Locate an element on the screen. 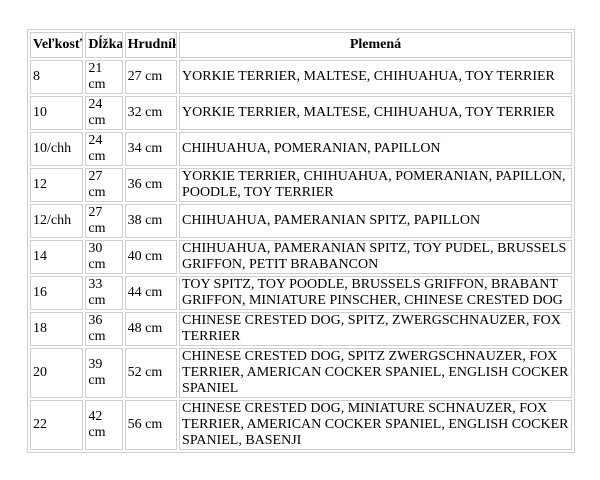 Image resolution: width=600 pixels, height=480 pixels. cell-size: 12 is located at coordinates (57, 185).